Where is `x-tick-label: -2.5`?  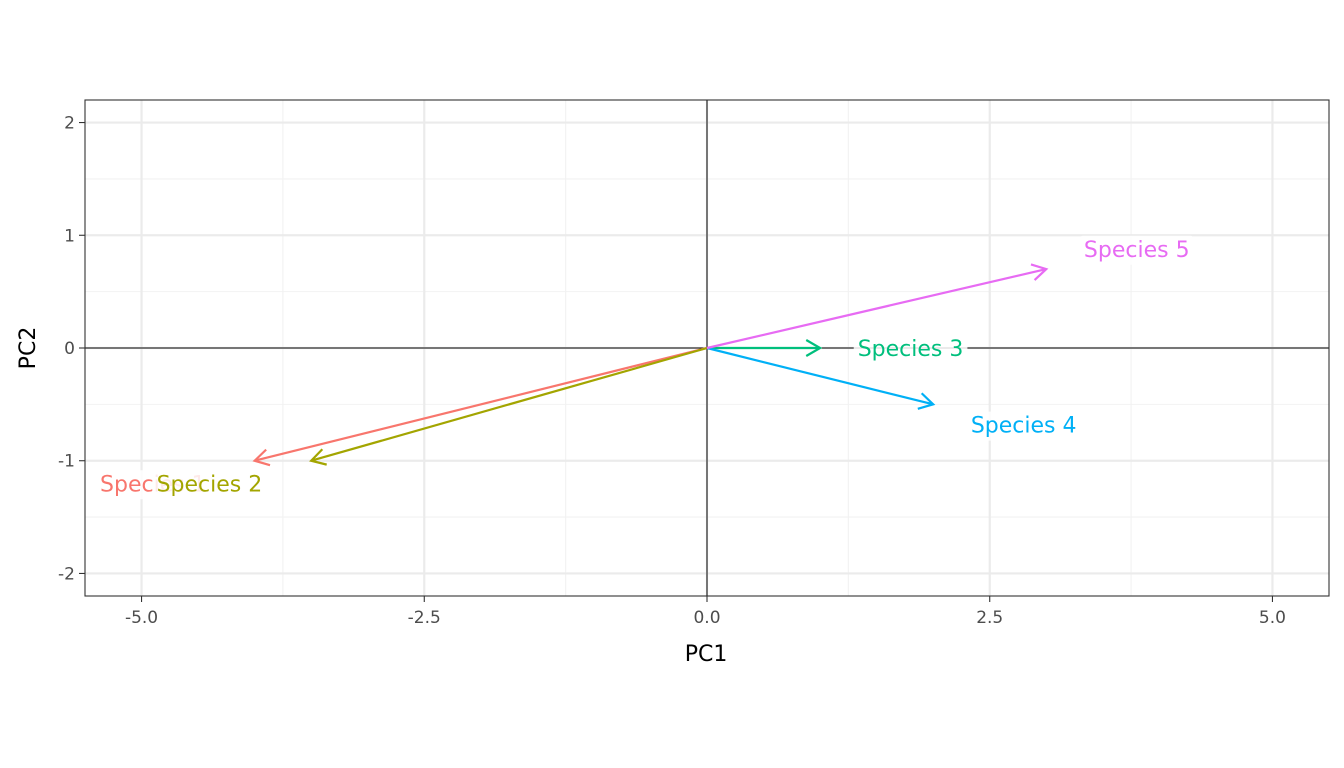
x-tick-label: -2.5 is located at coordinates (424, 618).